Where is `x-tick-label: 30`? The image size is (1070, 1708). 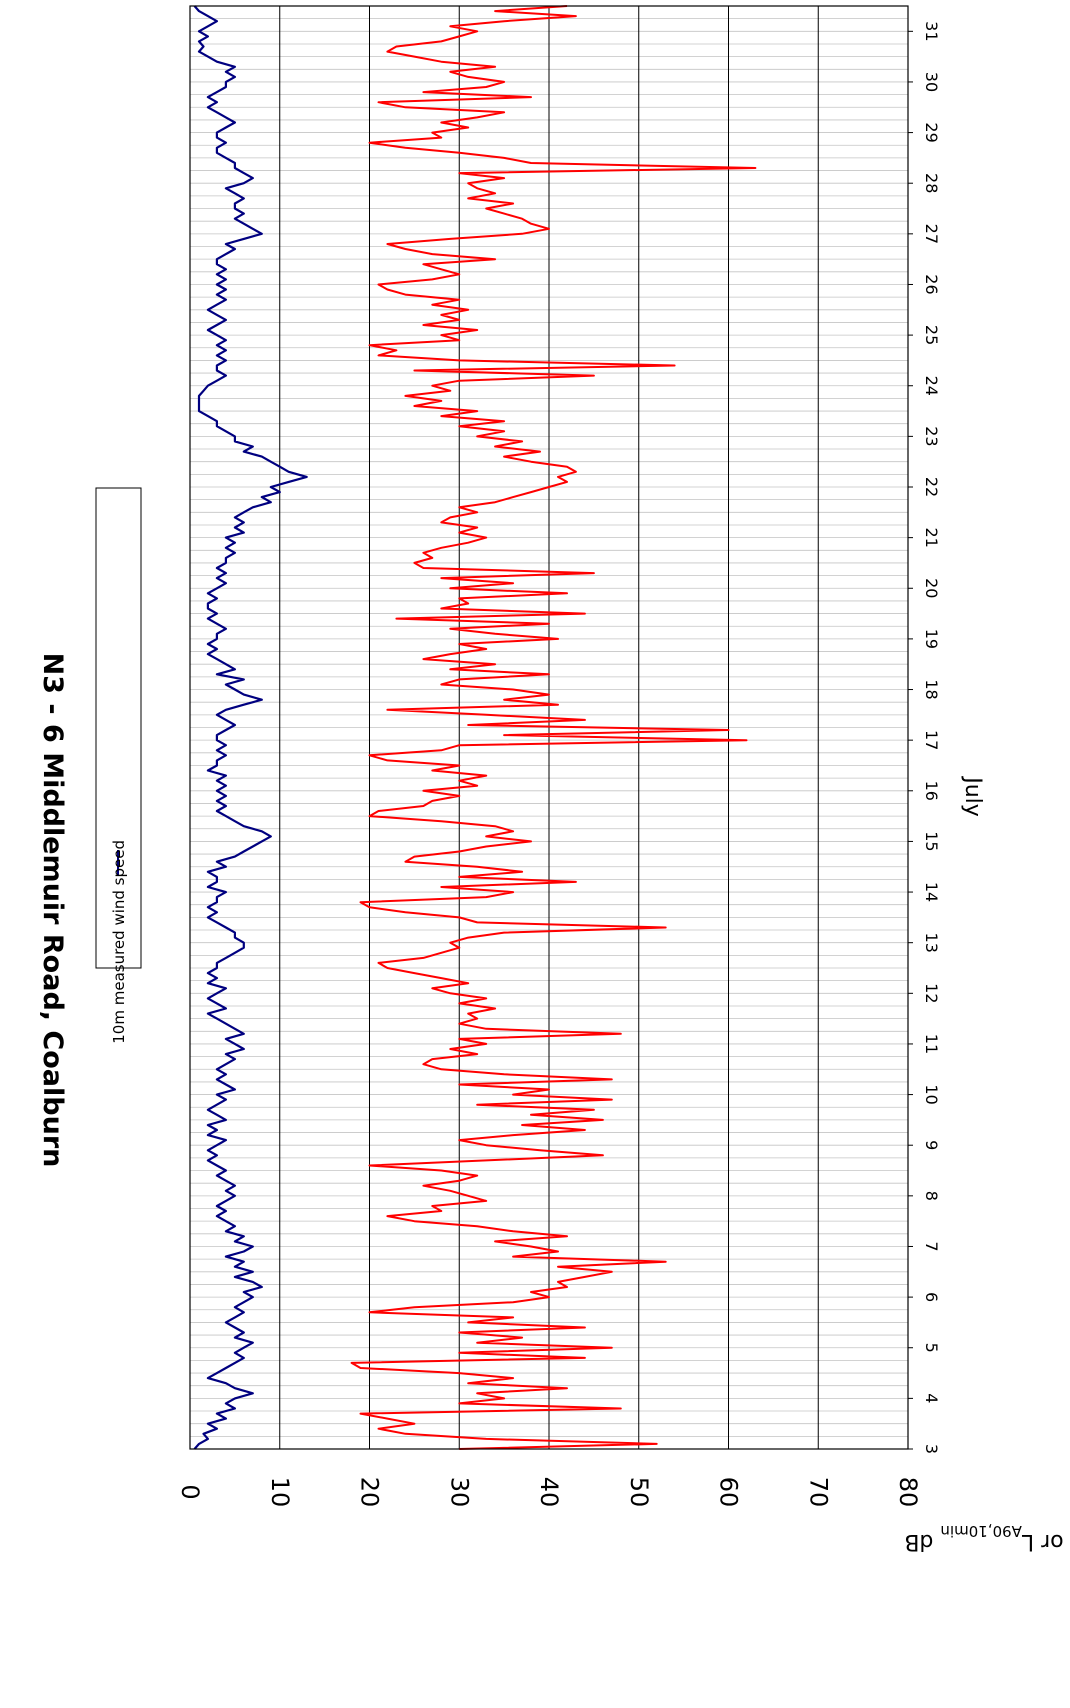 x-tick-label: 30 is located at coordinates (931, 82).